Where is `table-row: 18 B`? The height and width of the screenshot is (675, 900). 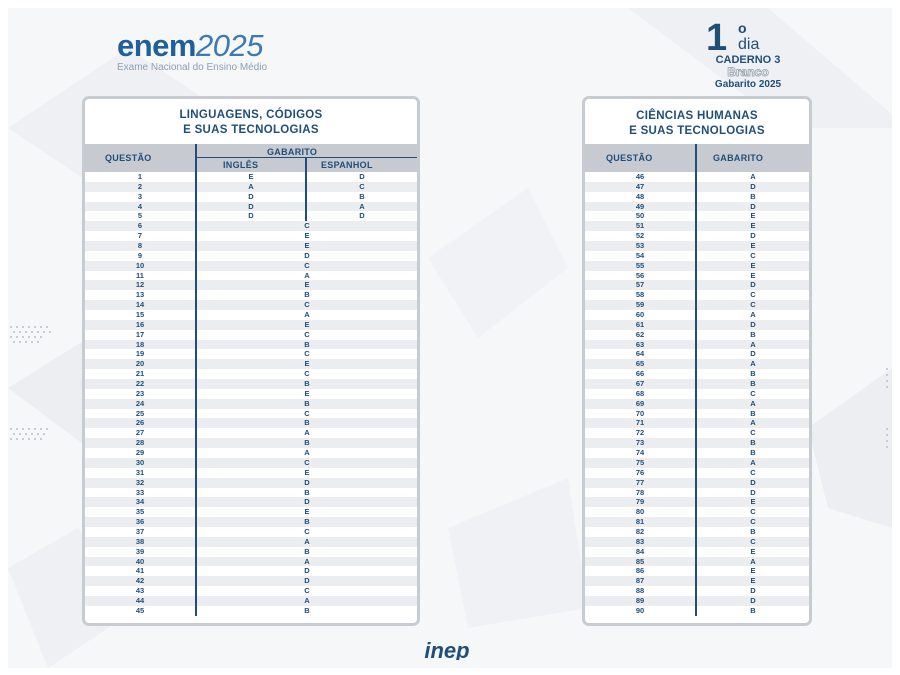 table-row: 18 B is located at coordinates (251, 344).